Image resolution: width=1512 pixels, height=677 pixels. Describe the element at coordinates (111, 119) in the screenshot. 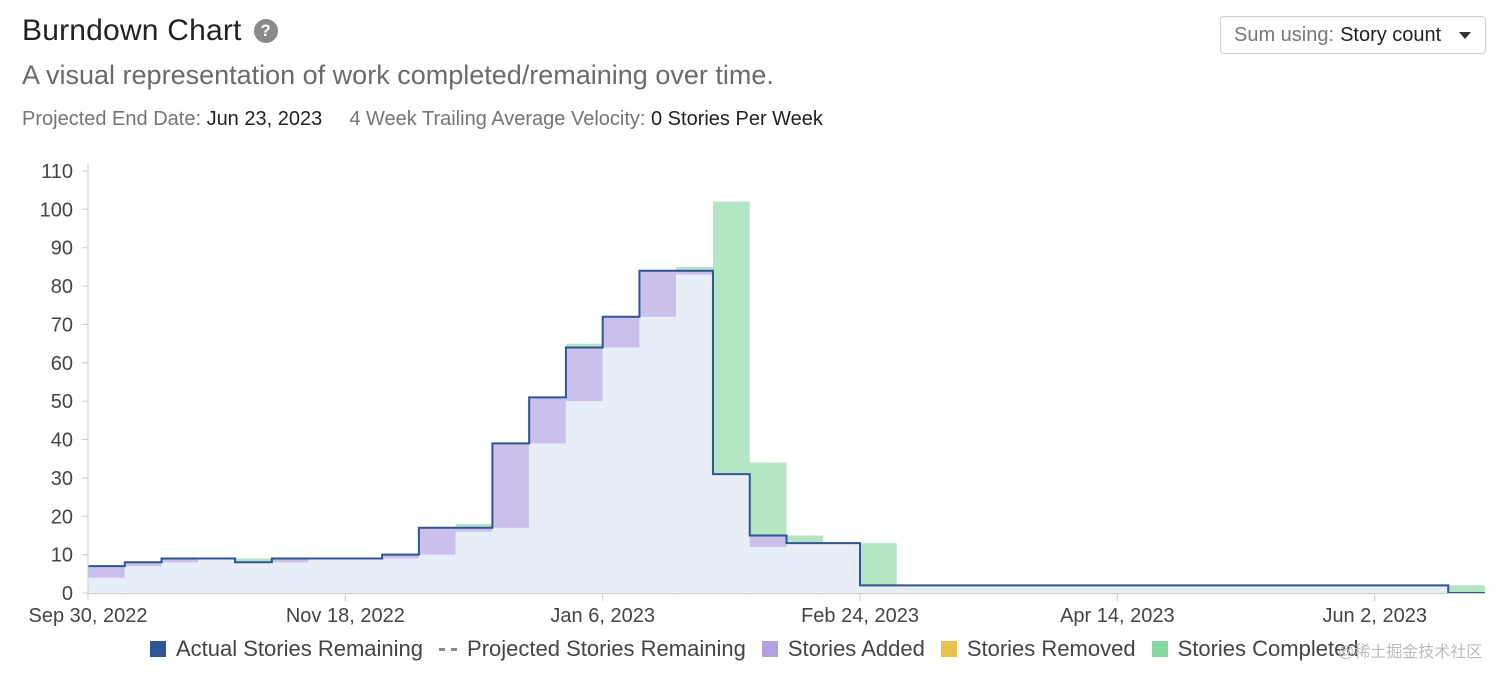

I see `projected-end-label: Projected End Date:` at that location.